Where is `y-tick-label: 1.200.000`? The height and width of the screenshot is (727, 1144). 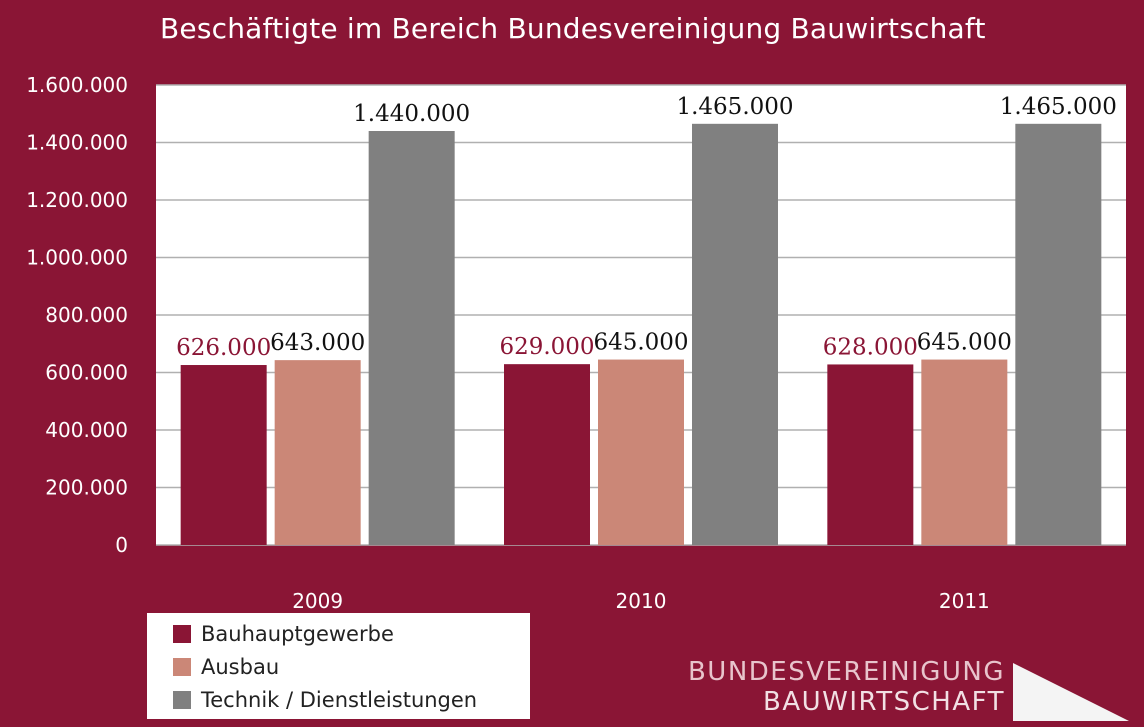 y-tick-label: 1.200.000 is located at coordinates (77, 200).